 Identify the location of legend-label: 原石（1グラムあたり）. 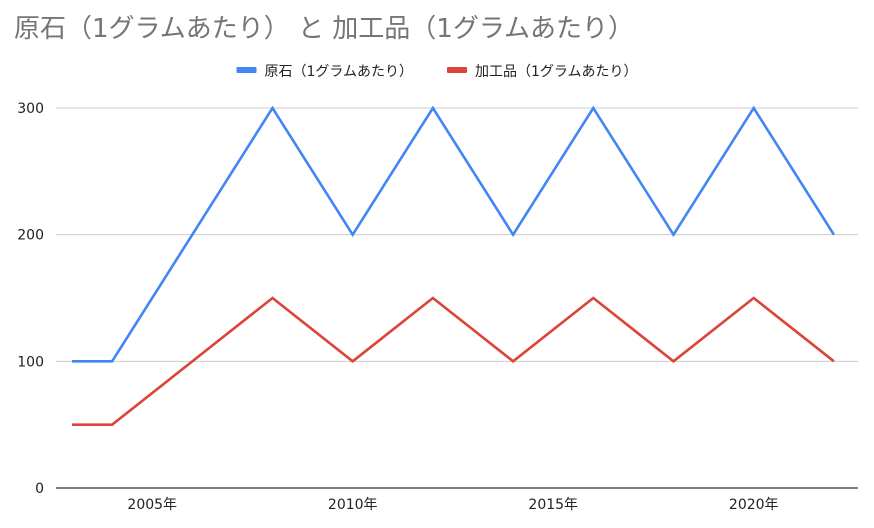
(339, 72).